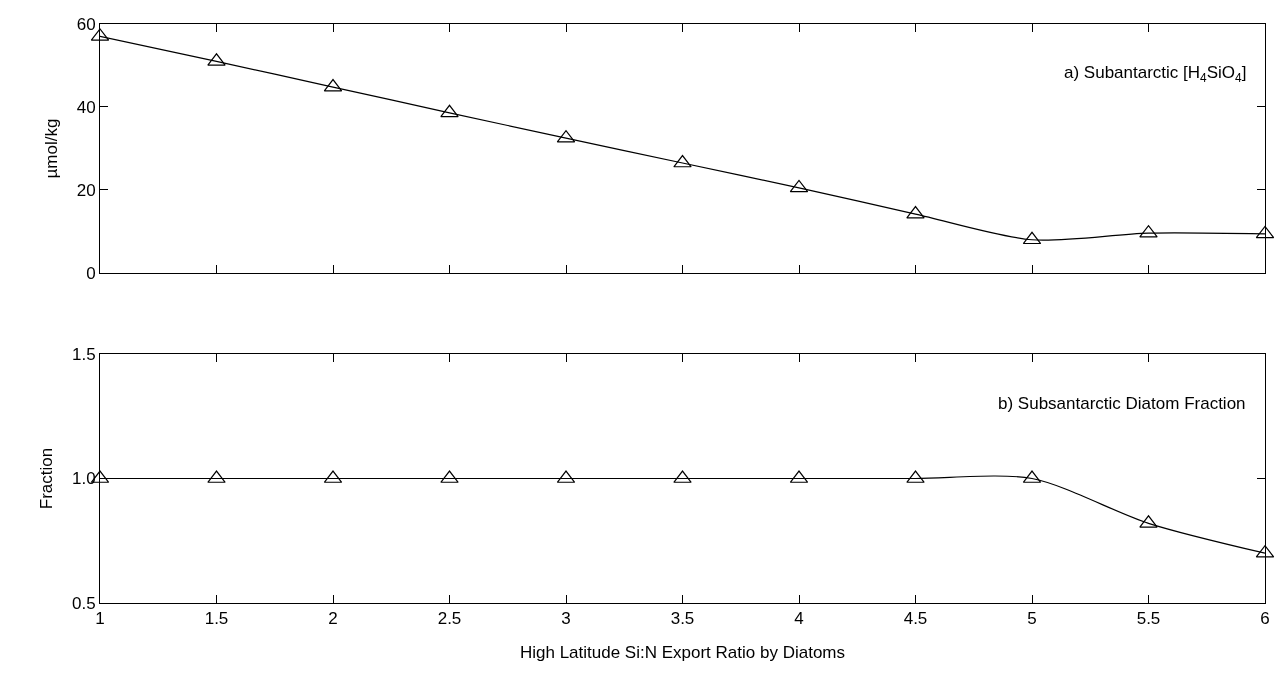  What do you see at coordinates (91, 273) in the screenshot?
I see `y-tick-label: 0` at bounding box center [91, 273].